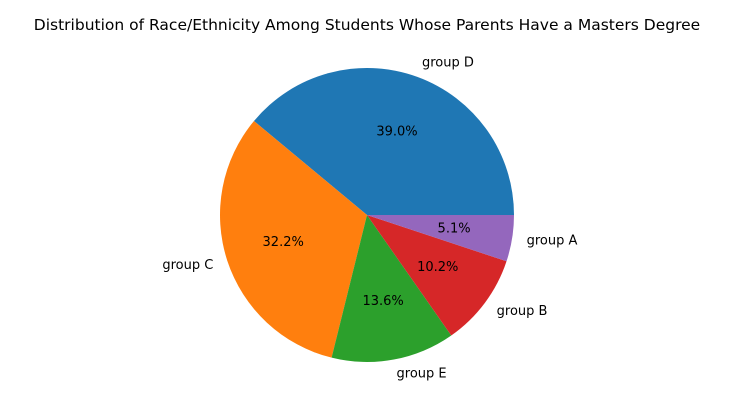 The height and width of the screenshot is (411, 734). I want to click on pie-slice-group-c, so click(293, 239).